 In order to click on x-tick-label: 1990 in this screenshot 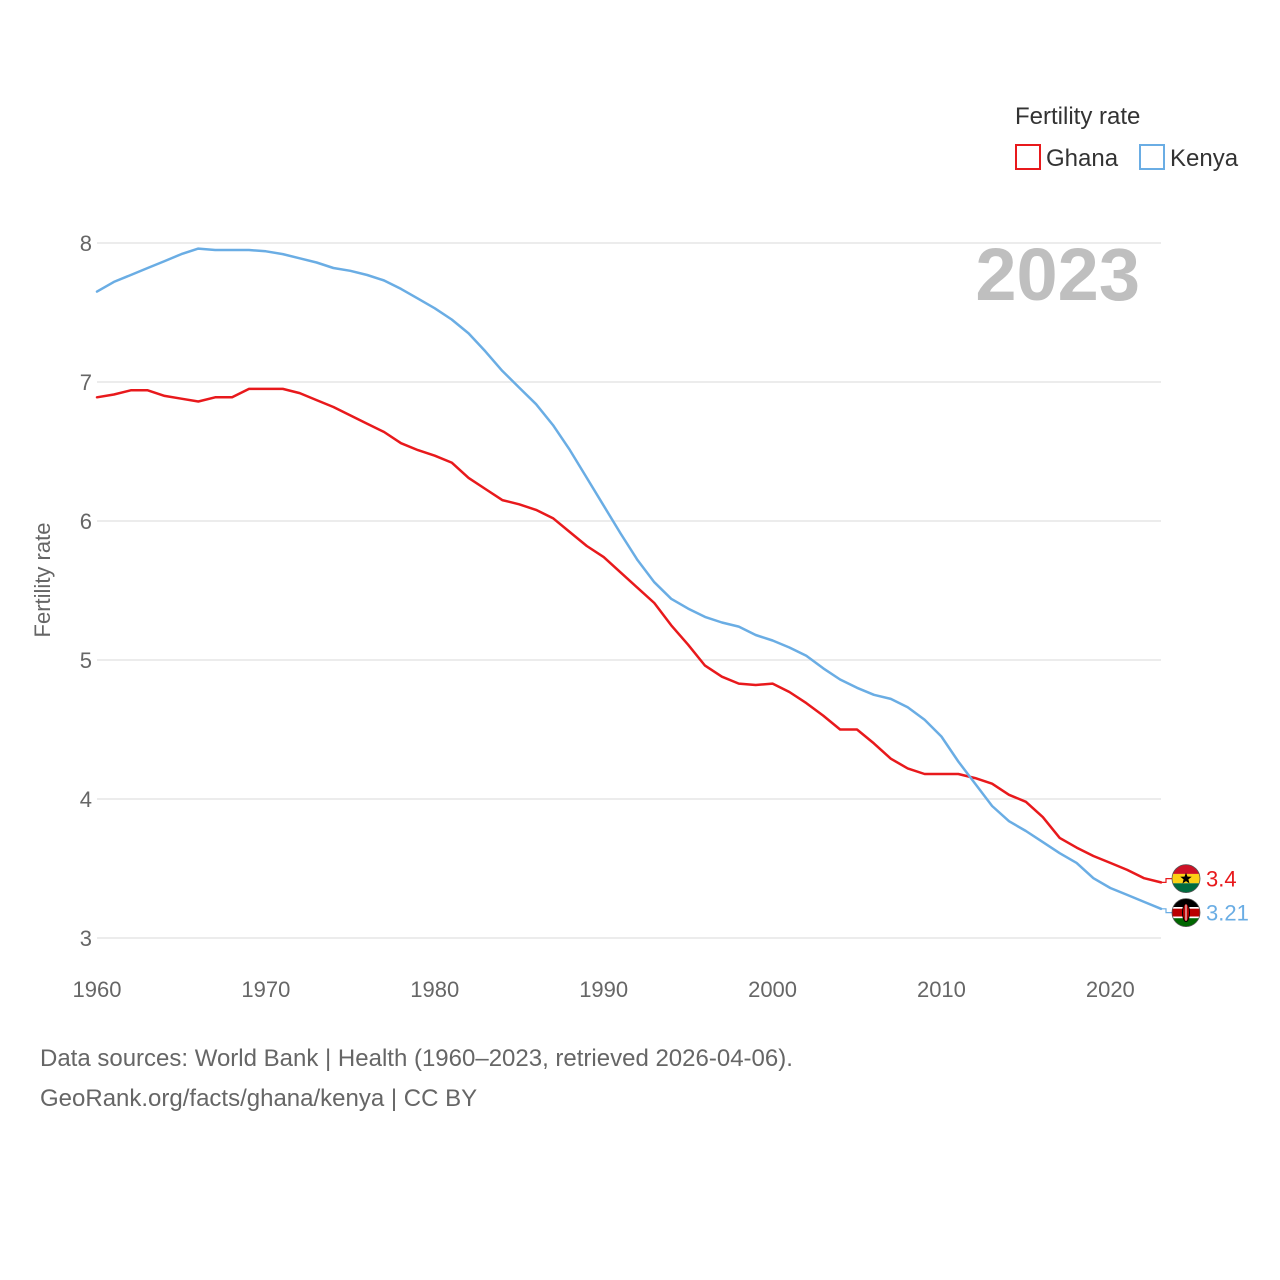, I will do `click(603, 989)`.